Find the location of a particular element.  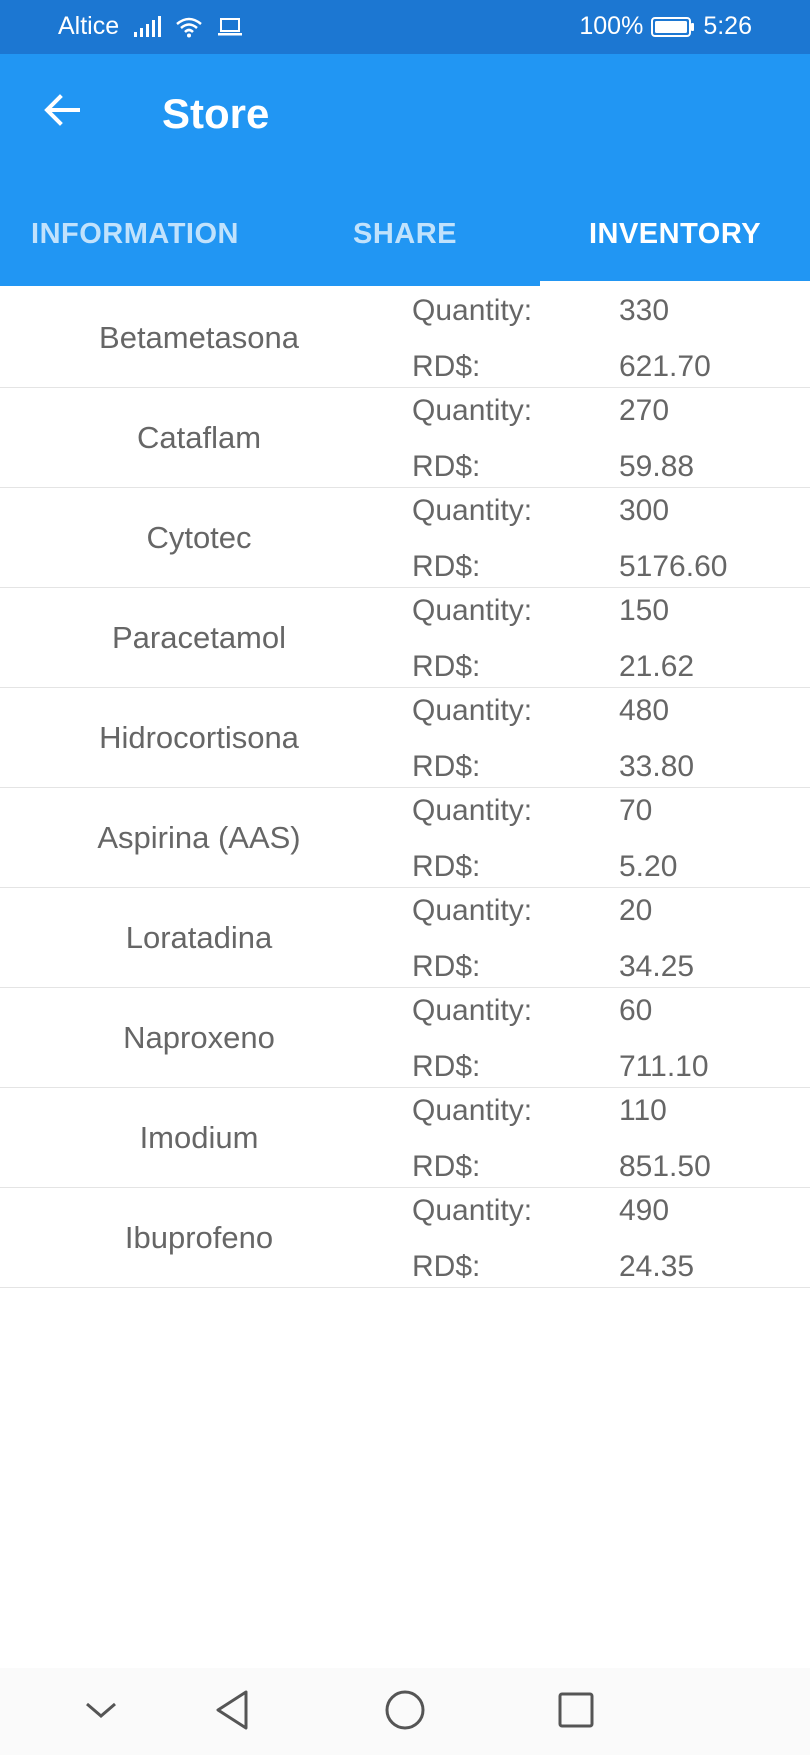

item-name: Loratadina is located at coordinates (199, 937).